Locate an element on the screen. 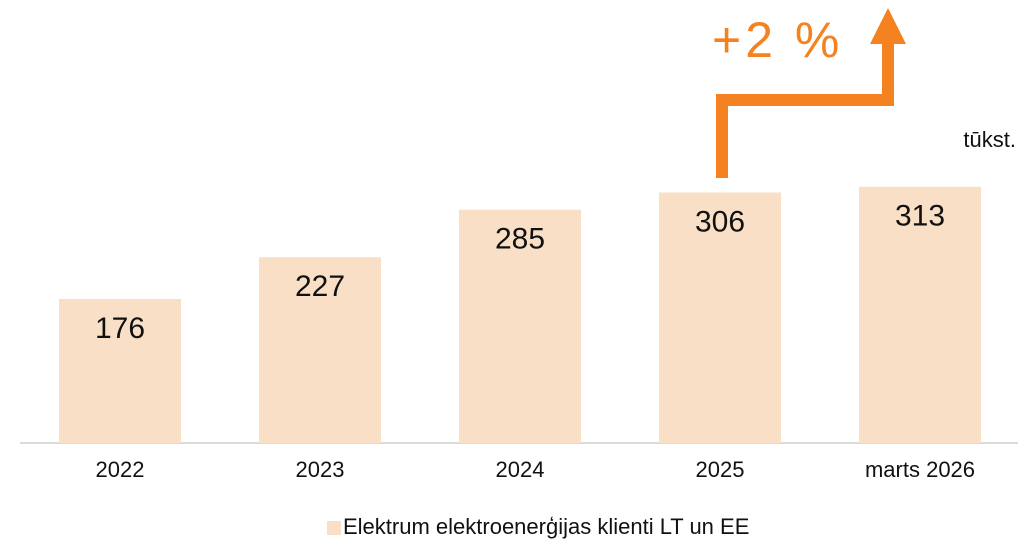 The image size is (1018, 540). legend-swatch is located at coordinates (334, 528).